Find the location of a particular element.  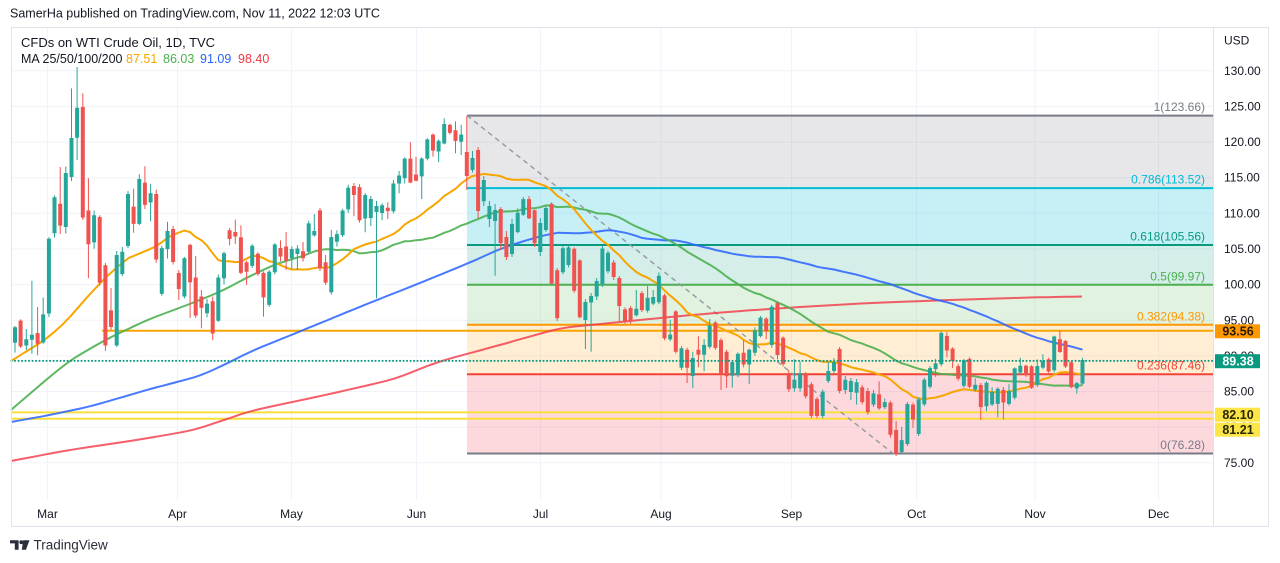

svg-text: Jul is located at coordinates (540, 514).